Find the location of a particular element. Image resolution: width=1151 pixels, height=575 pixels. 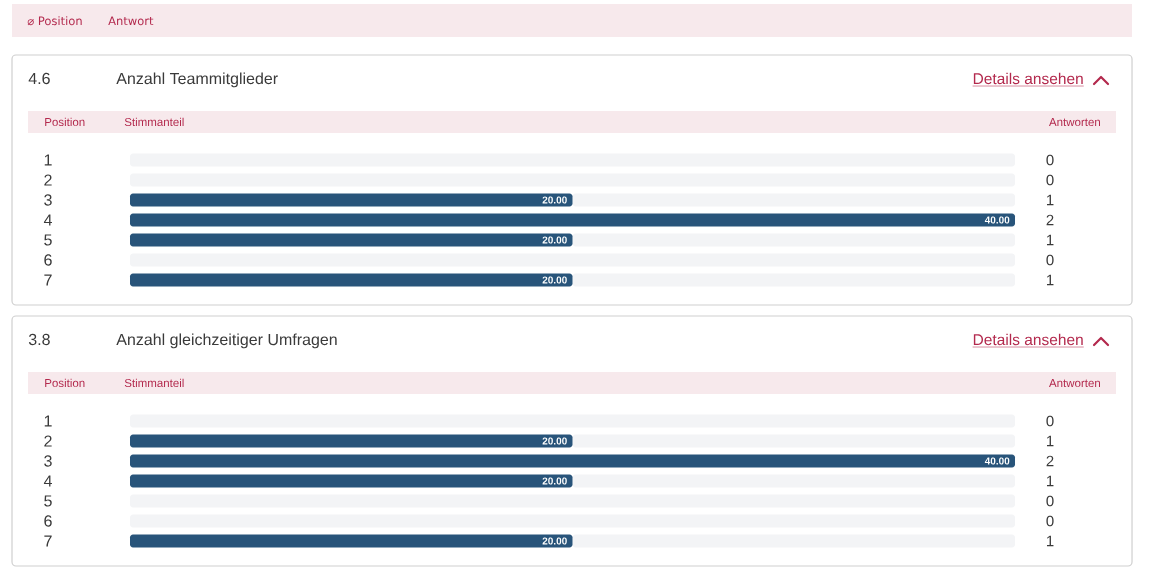

chart-title: Anzahl Teammitglieder is located at coordinates (197, 80).